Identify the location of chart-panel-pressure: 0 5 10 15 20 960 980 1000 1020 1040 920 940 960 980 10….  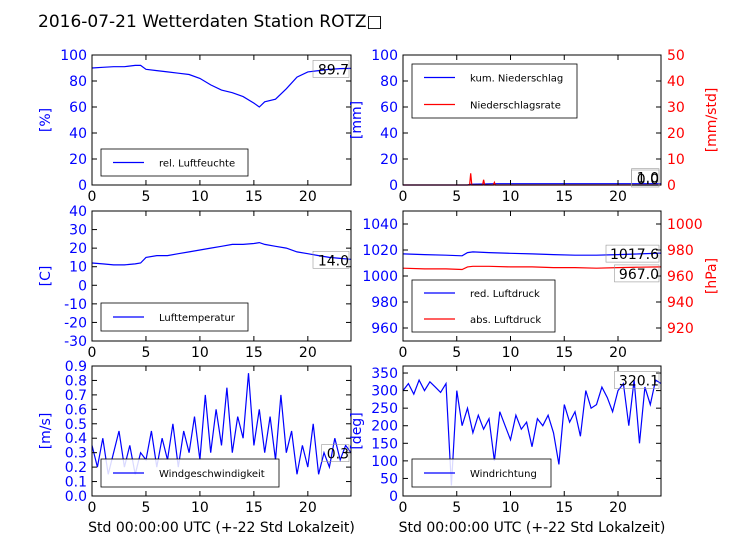
(541, 285).